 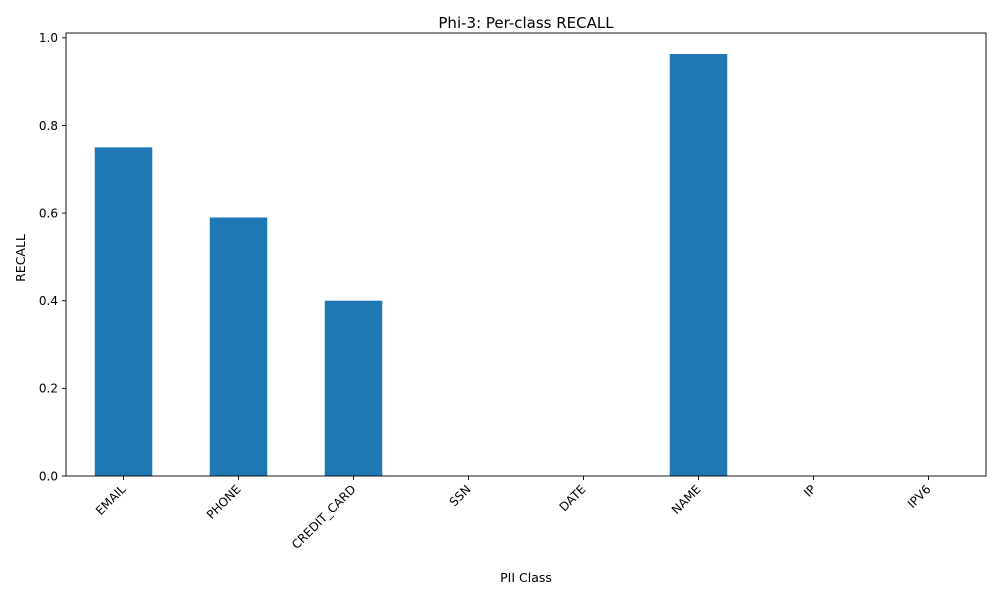 What do you see at coordinates (48, 126) in the screenshot?
I see `y-tick-label: 0.8` at bounding box center [48, 126].